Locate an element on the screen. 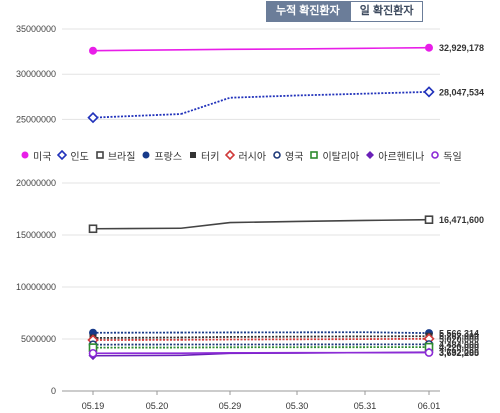 The width and height of the screenshot is (500, 413). data-label: 32,929,178 is located at coordinates (461, 48).